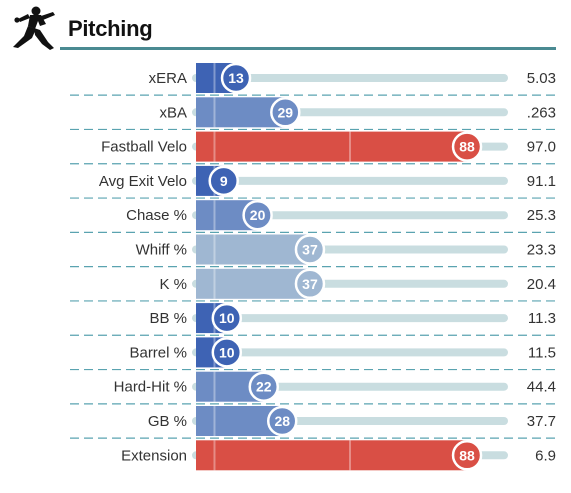  Describe the element at coordinates (308, 48) in the screenshot. I see `header-rule` at that location.